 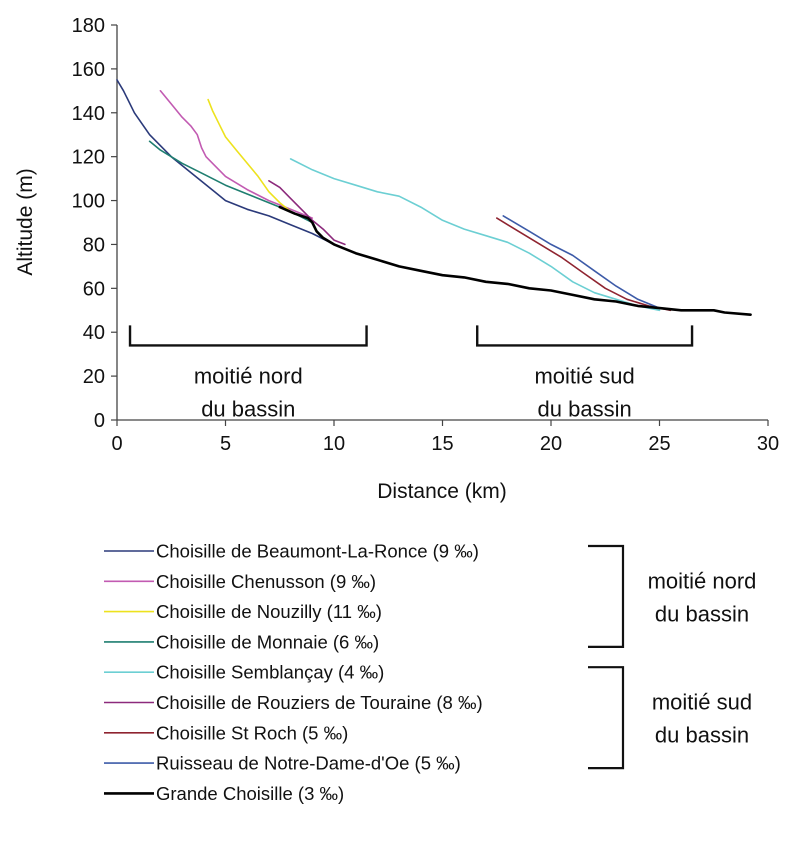 What do you see at coordinates (94, 289) in the screenshot?
I see `y-tick-label: 60` at bounding box center [94, 289].